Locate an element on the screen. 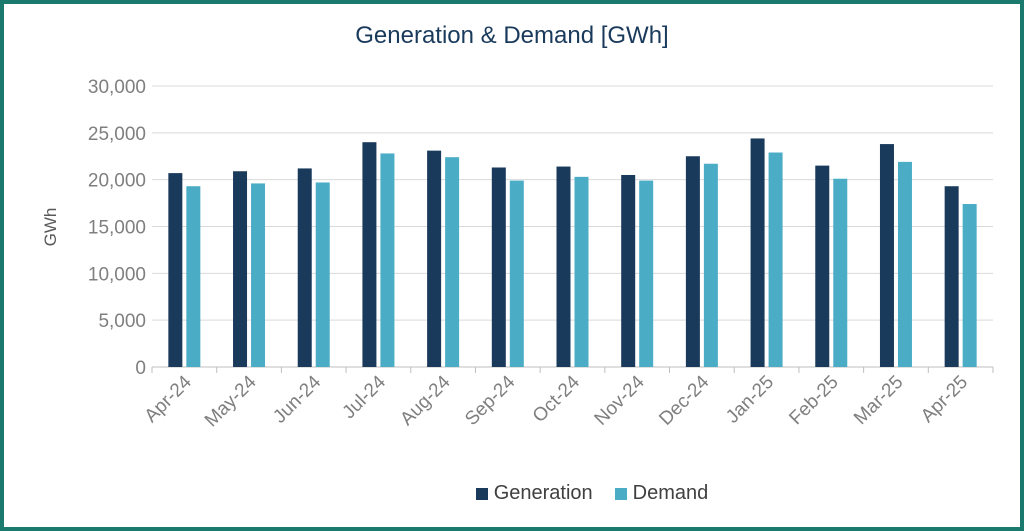  y-tick-label: 30,000 is located at coordinates (117, 87).